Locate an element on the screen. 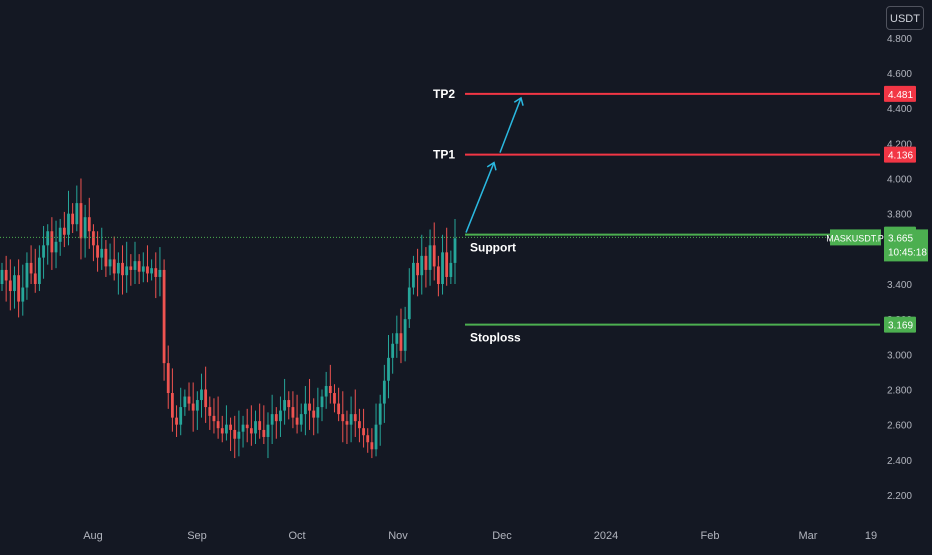 This screenshot has width=932, height=555. arrow-to-tp1-head is located at coordinates (491, 166).